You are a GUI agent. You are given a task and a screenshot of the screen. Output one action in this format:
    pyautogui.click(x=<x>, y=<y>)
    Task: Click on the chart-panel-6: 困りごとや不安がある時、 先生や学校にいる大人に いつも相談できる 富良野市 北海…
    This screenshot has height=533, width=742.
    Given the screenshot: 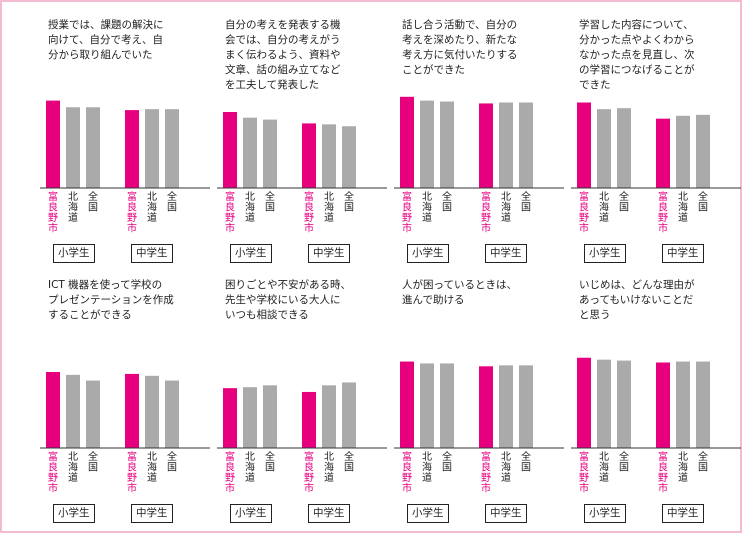 What is the action you would take?
    pyautogui.click(x=306, y=398)
    